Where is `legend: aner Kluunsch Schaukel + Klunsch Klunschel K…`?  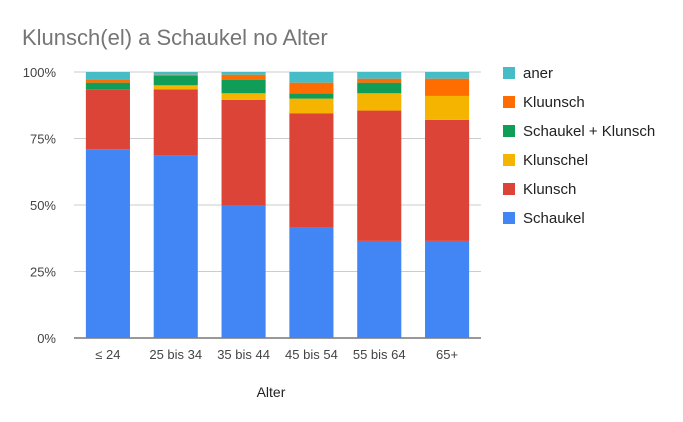
legend: aner Kluunsch Schaukel + Klunsch Klunschel K… is located at coordinates (579, 146).